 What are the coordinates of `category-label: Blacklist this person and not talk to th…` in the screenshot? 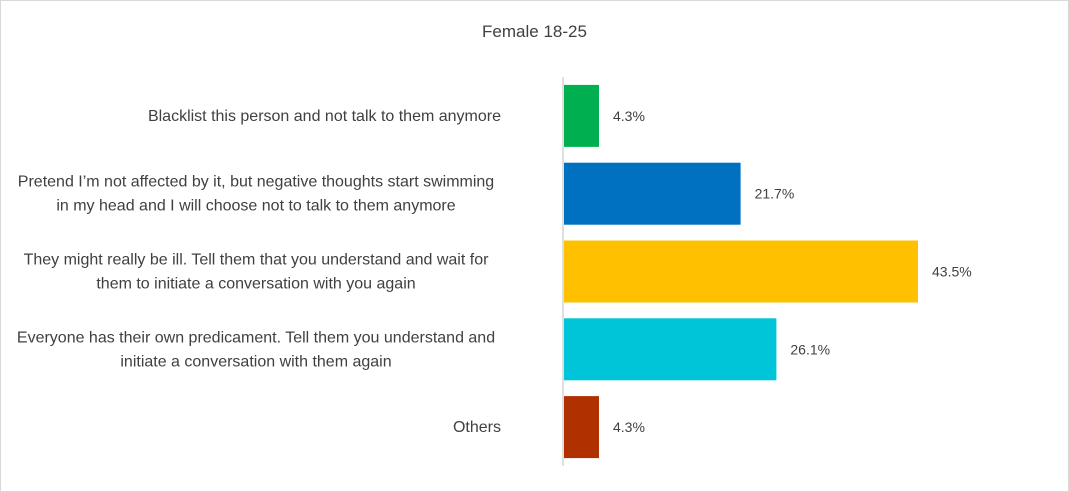 It's located at (324, 116).